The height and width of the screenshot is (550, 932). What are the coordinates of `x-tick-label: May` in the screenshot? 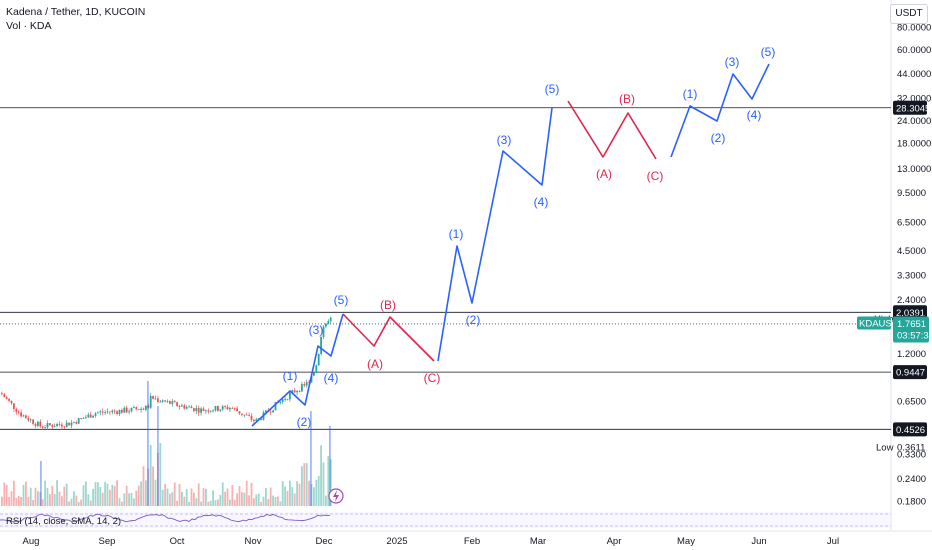 It's located at (686, 541).